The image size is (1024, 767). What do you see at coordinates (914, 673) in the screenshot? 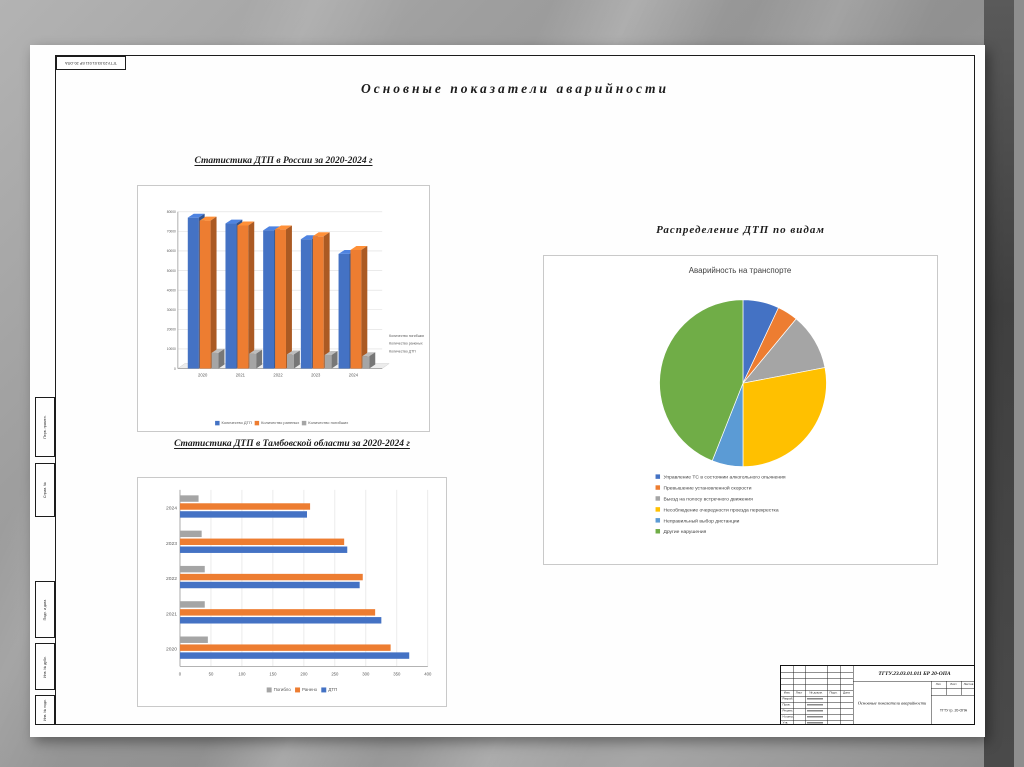
I see `doc-number: ТГТУ.23.03.01.011 БР 20-ОПА` at bounding box center [914, 673].